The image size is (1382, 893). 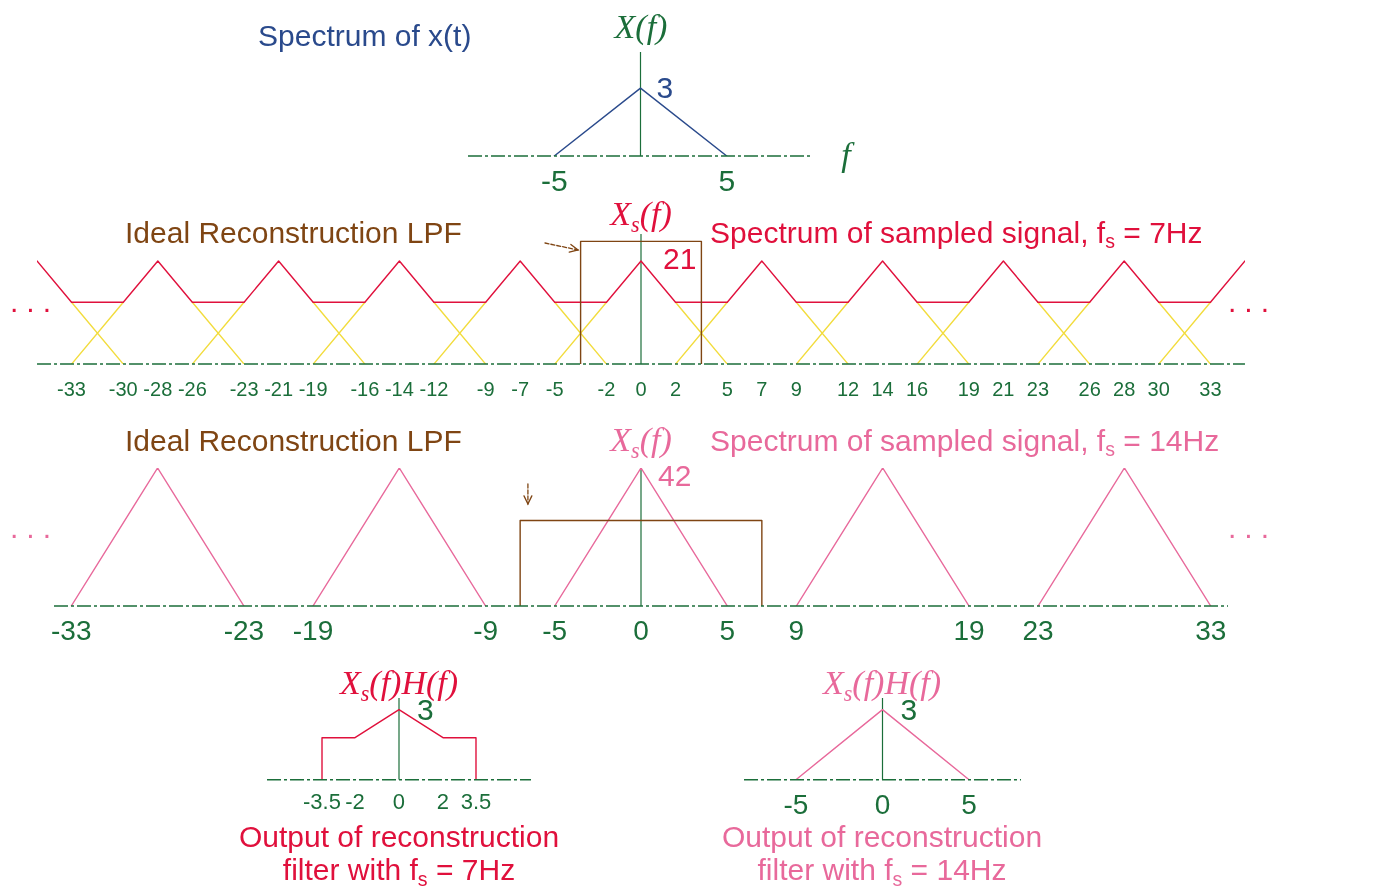 What do you see at coordinates (1089, 388) in the screenshot?
I see `x-tick-label: 26` at bounding box center [1089, 388].